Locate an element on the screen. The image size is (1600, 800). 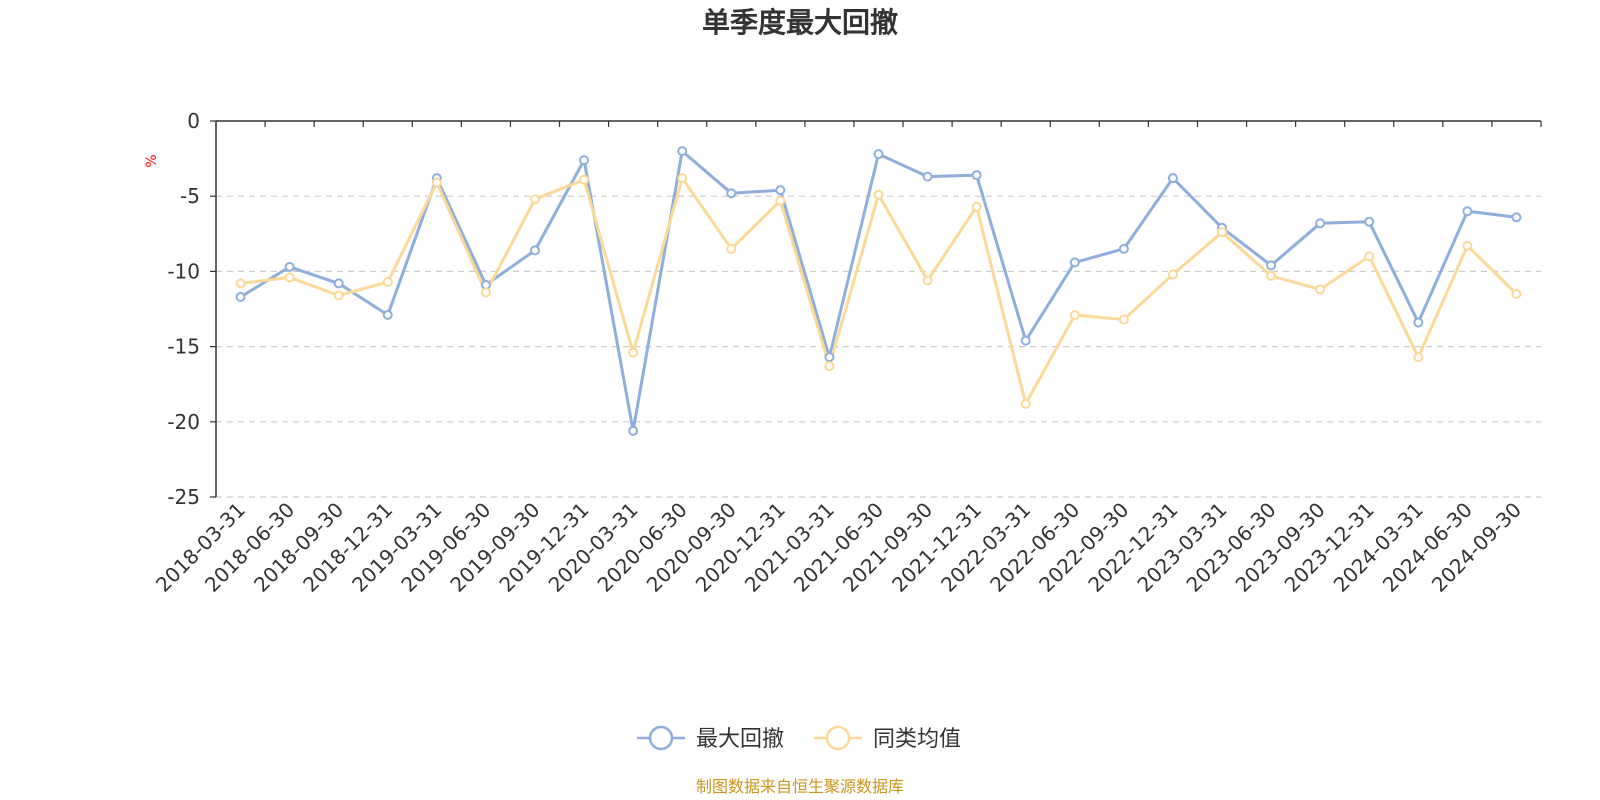
legend-label: 最大回撤 is located at coordinates (740, 739).